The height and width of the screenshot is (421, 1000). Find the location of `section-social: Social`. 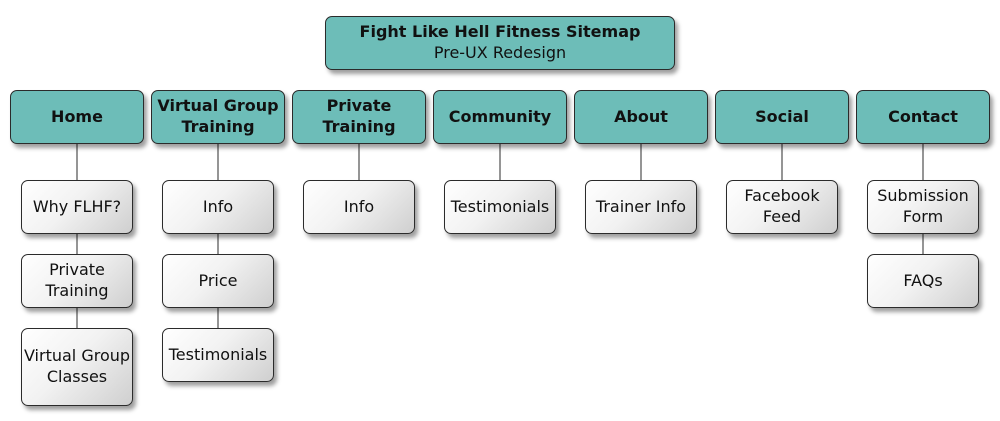

section-social: Social is located at coordinates (782, 117).